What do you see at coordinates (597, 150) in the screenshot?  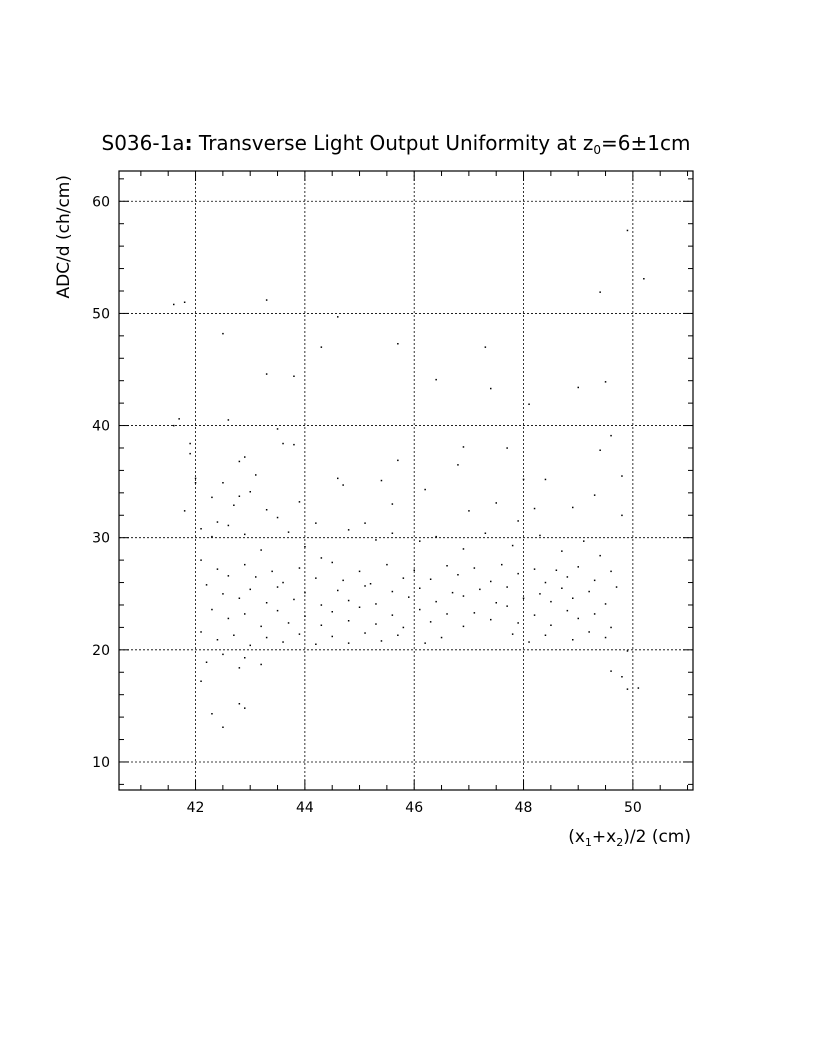 I see `title-subscript: 0` at bounding box center [597, 150].